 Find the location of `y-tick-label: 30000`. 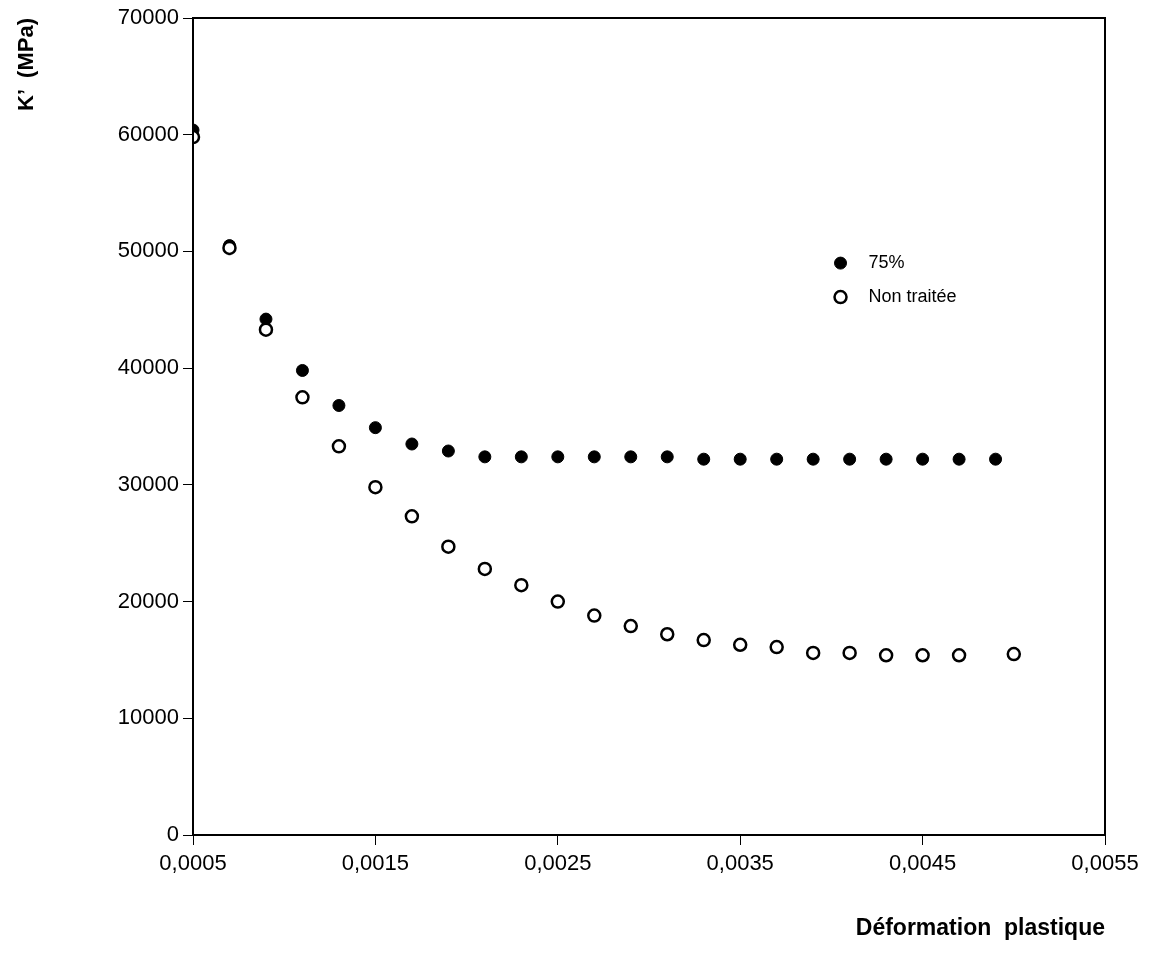

y-tick-label: 30000 is located at coordinates (148, 483).